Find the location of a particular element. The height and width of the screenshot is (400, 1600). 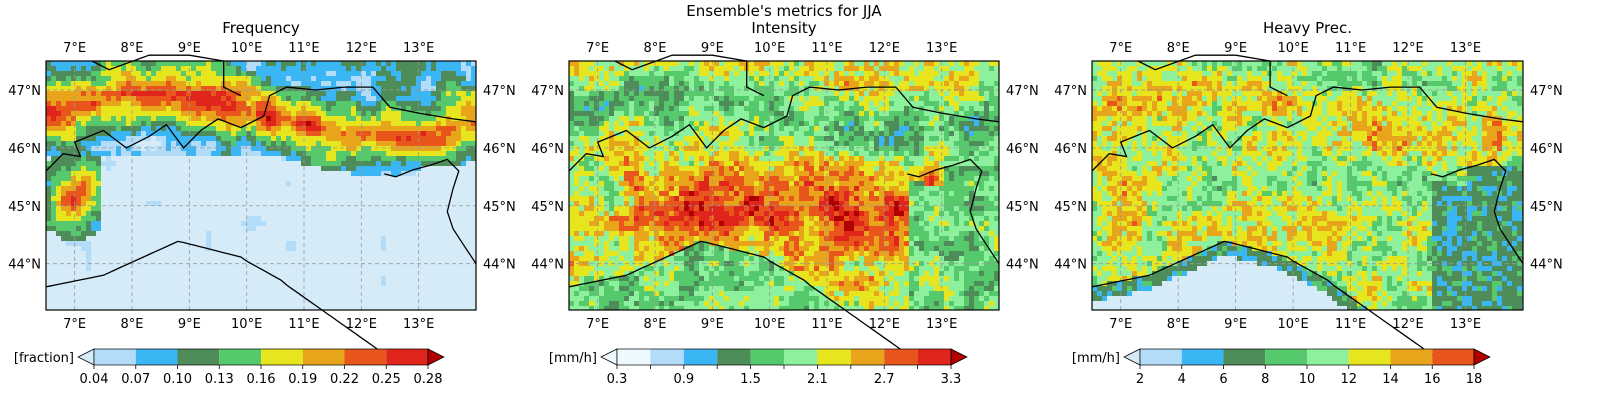

colorbar-tick-label: 0.25 is located at coordinates (386, 379).